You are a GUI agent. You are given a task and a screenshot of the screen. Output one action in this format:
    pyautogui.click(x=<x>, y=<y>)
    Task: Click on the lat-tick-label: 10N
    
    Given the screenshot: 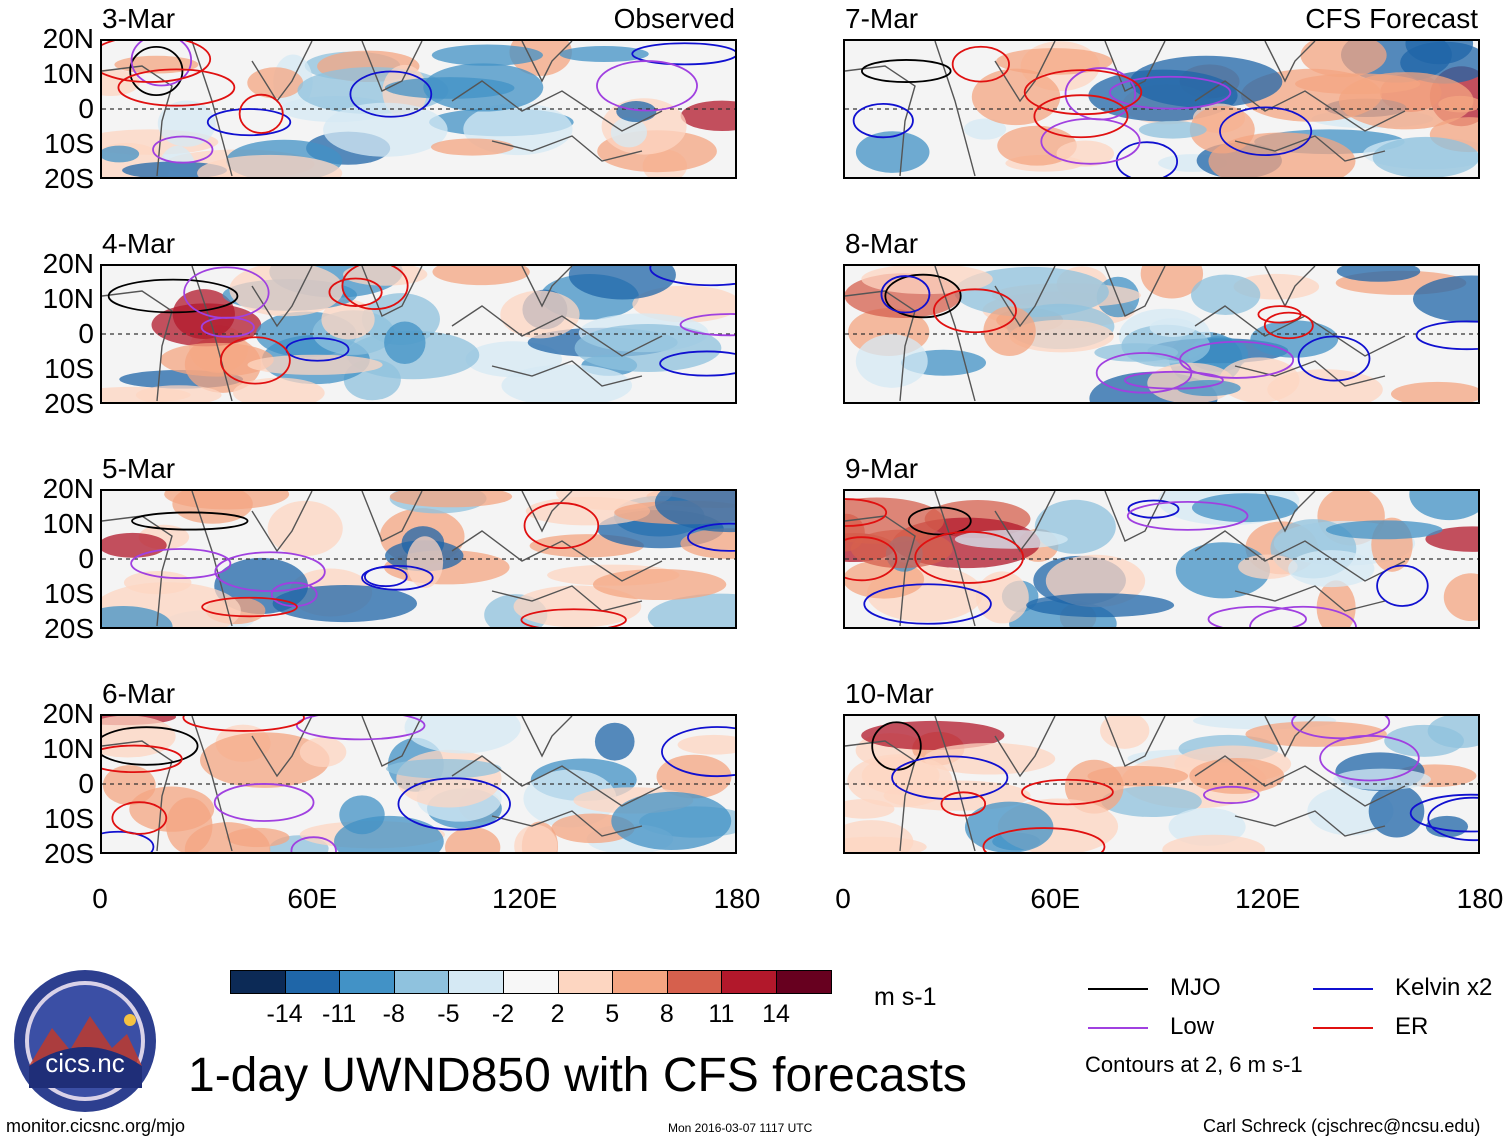 What is the action you would take?
    pyautogui.click(x=68, y=748)
    